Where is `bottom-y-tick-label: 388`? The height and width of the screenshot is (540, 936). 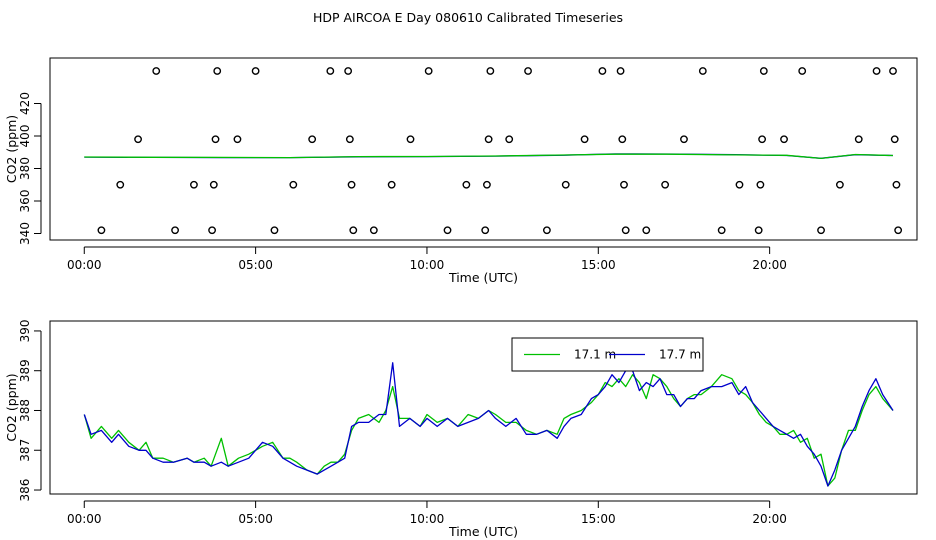
bottom-y-tick-label: 388 is located at coordinates (25, 410).